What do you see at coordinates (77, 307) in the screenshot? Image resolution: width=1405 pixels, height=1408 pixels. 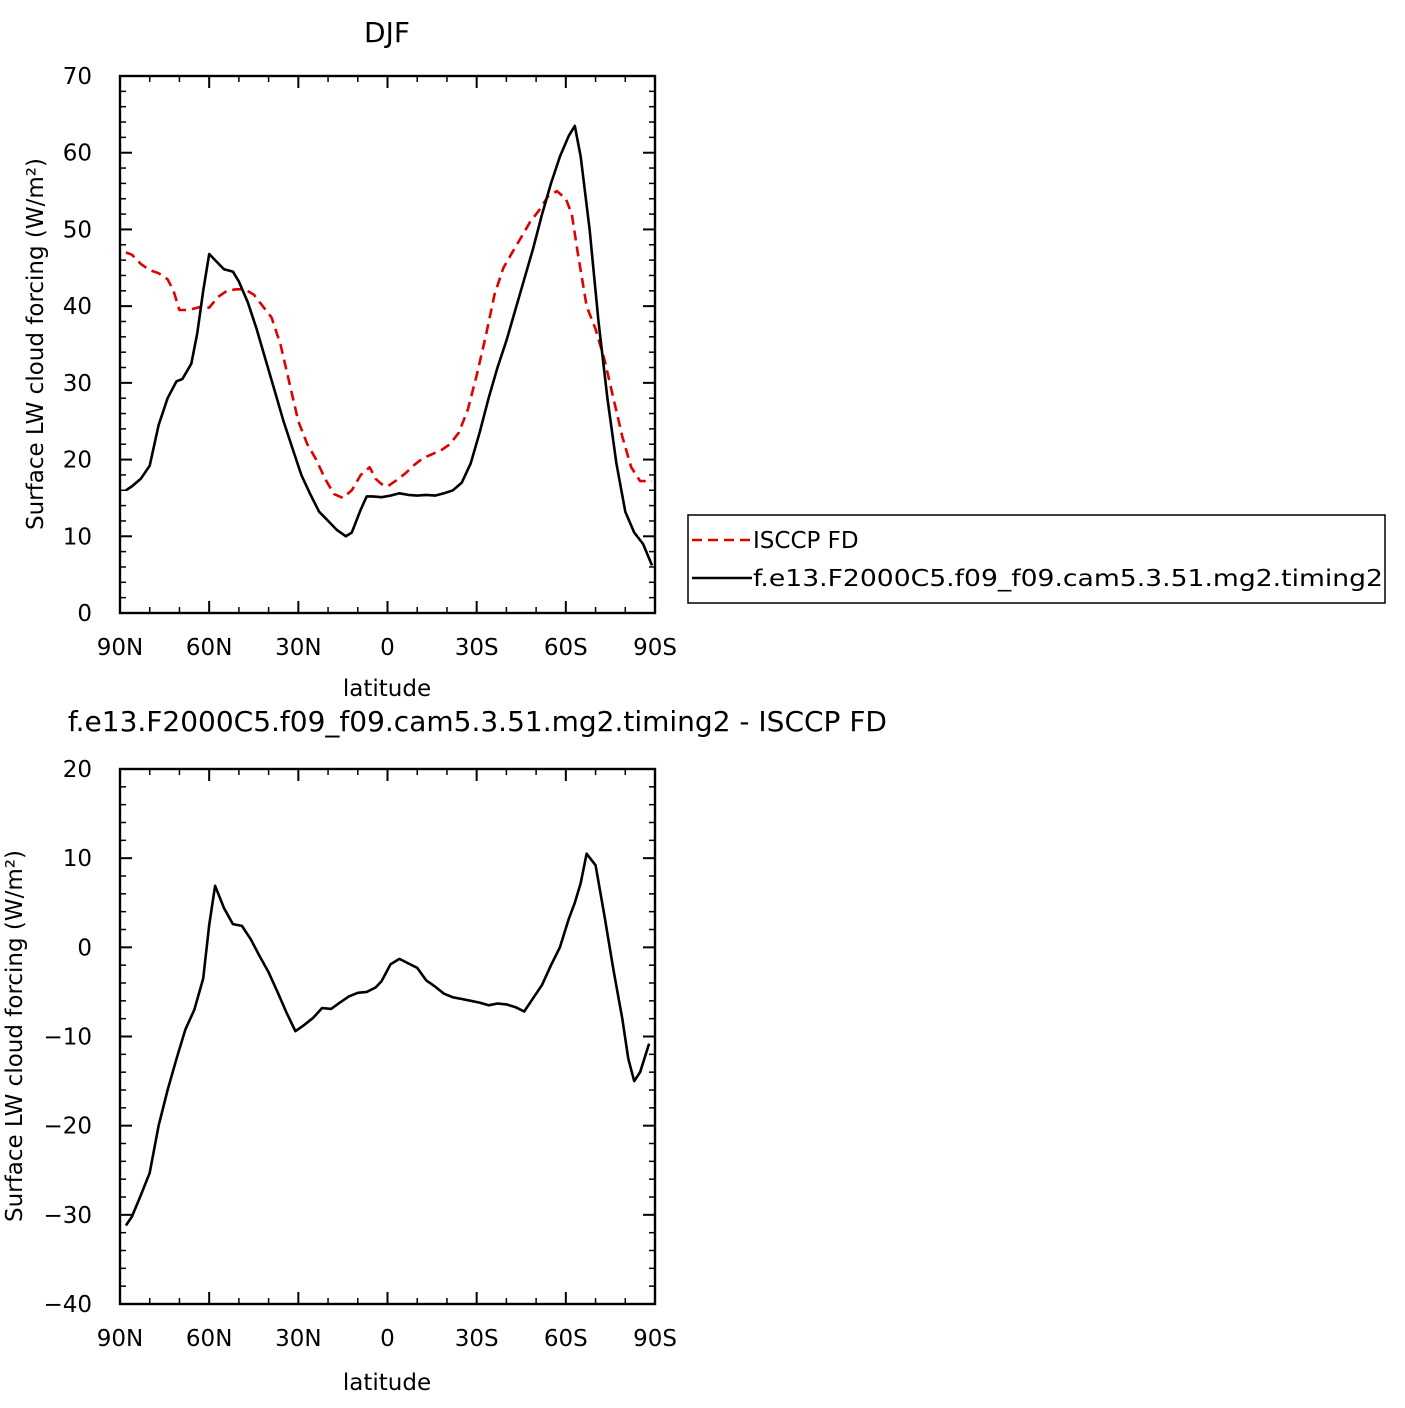 I see `y-tick-label: 40` at bounding box center [77, 307].